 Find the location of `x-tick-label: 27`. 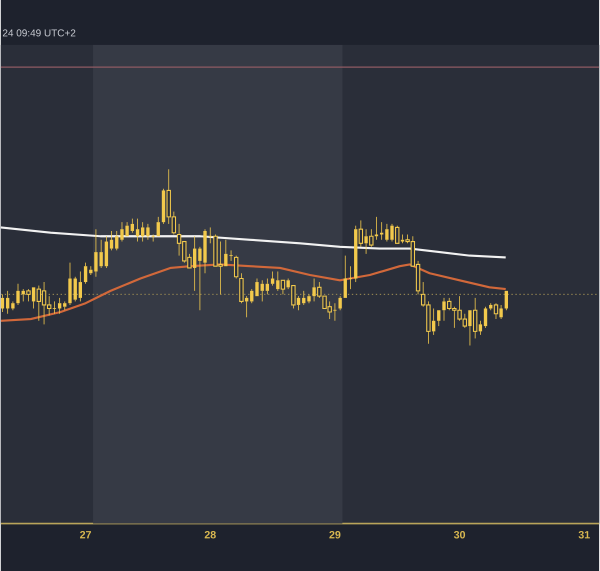

x-tick-label: 27 is located at coordinates (86, 534).